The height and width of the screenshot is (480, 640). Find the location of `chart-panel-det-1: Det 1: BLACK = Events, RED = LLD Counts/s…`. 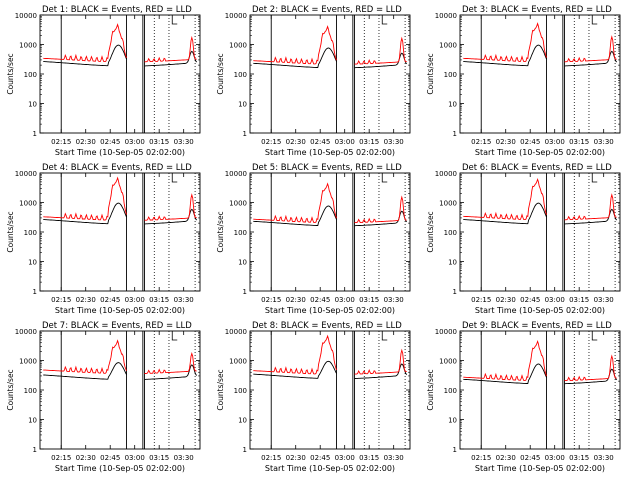

chart-panel-det-1: Det 1: BLACK = Events, RED = LLD Counts/s… is located at coordinates (103, 81).